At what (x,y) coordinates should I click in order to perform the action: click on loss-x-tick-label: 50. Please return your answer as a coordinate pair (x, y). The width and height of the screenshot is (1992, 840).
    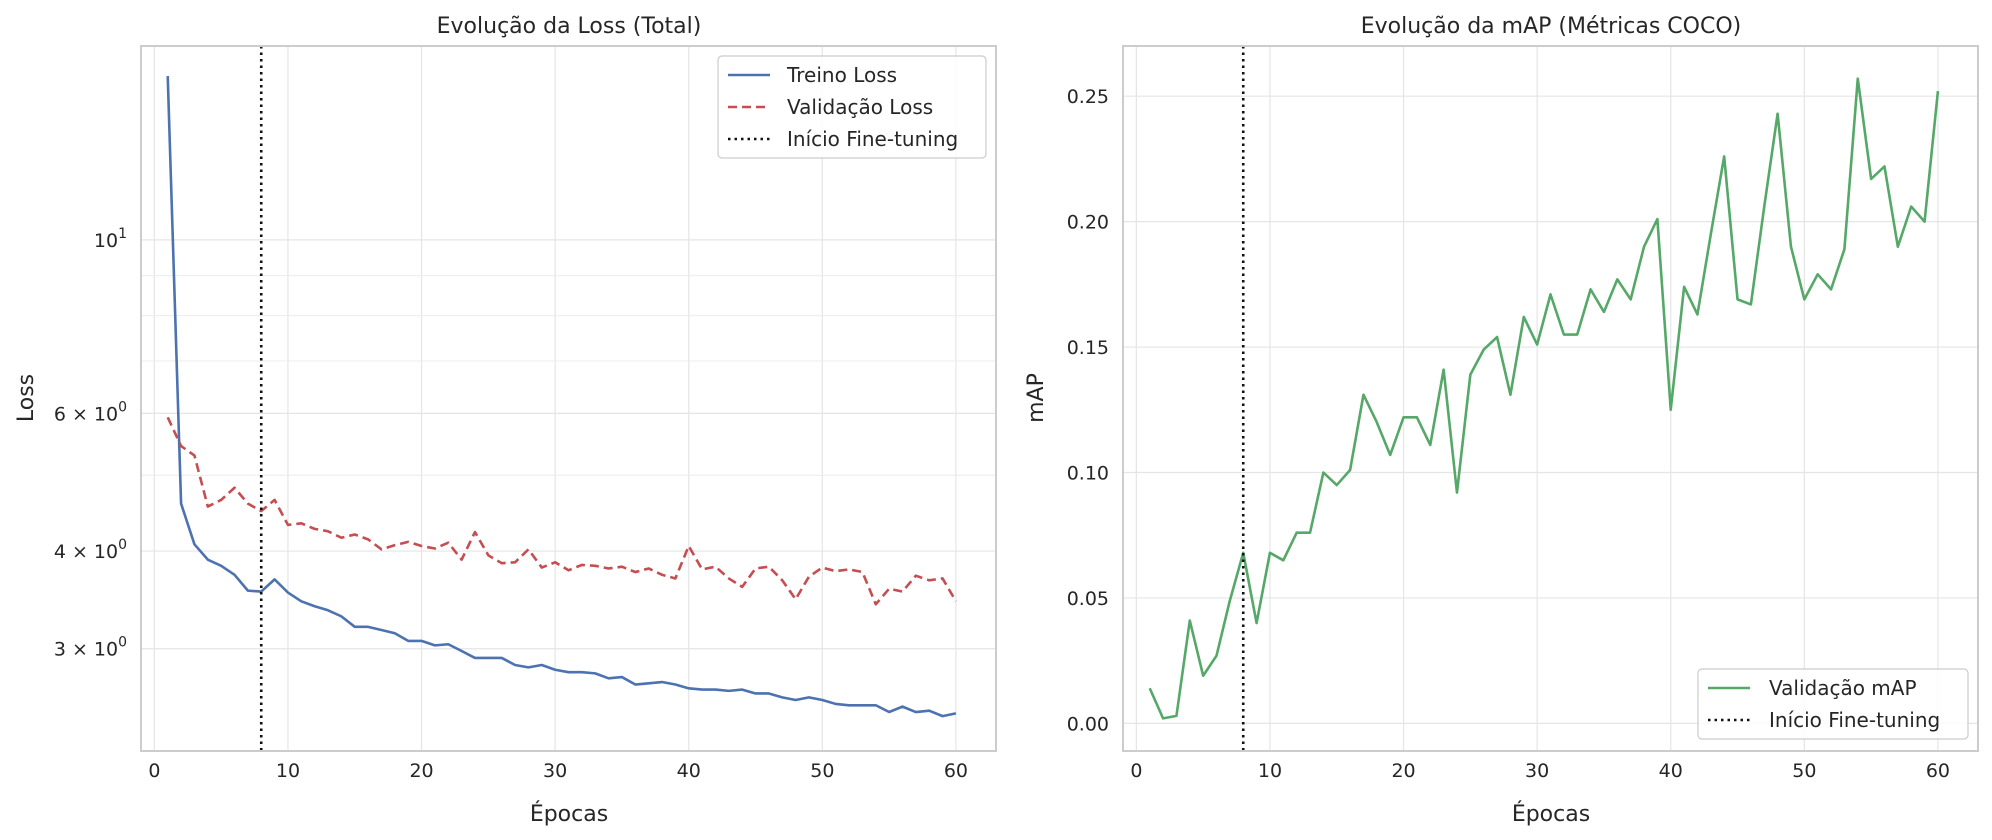
    Looking at the image, I should click on (822, 771).